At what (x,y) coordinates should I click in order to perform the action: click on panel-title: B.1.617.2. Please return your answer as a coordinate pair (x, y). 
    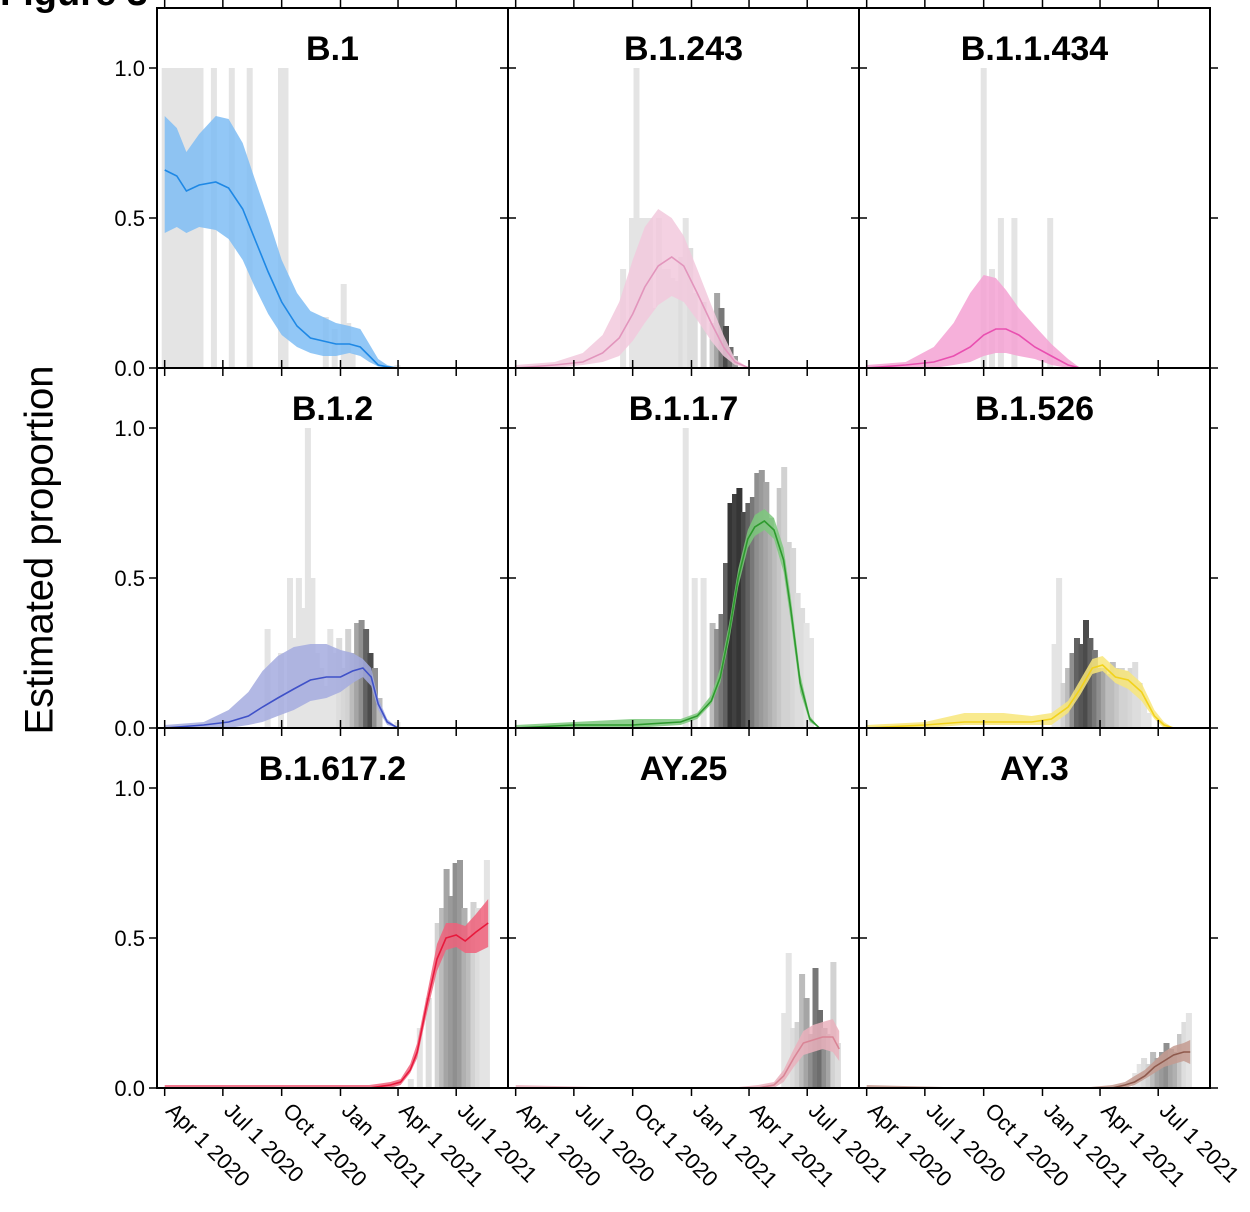
    Looking at the image, I should click on (332, 769).